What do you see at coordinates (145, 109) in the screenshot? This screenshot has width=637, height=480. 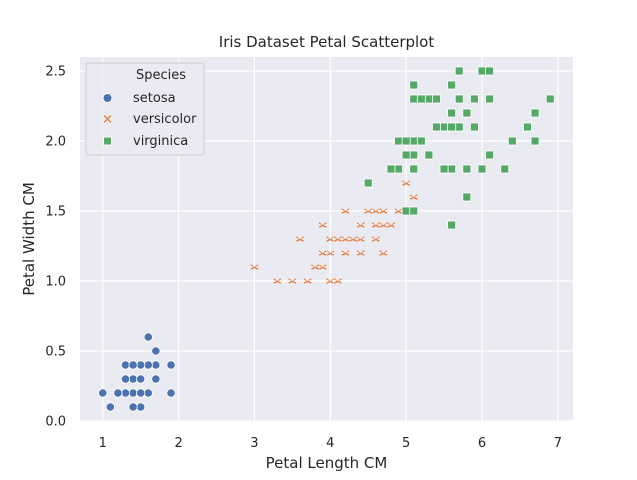 I see `legend-box` at bounding box center [145, 109].